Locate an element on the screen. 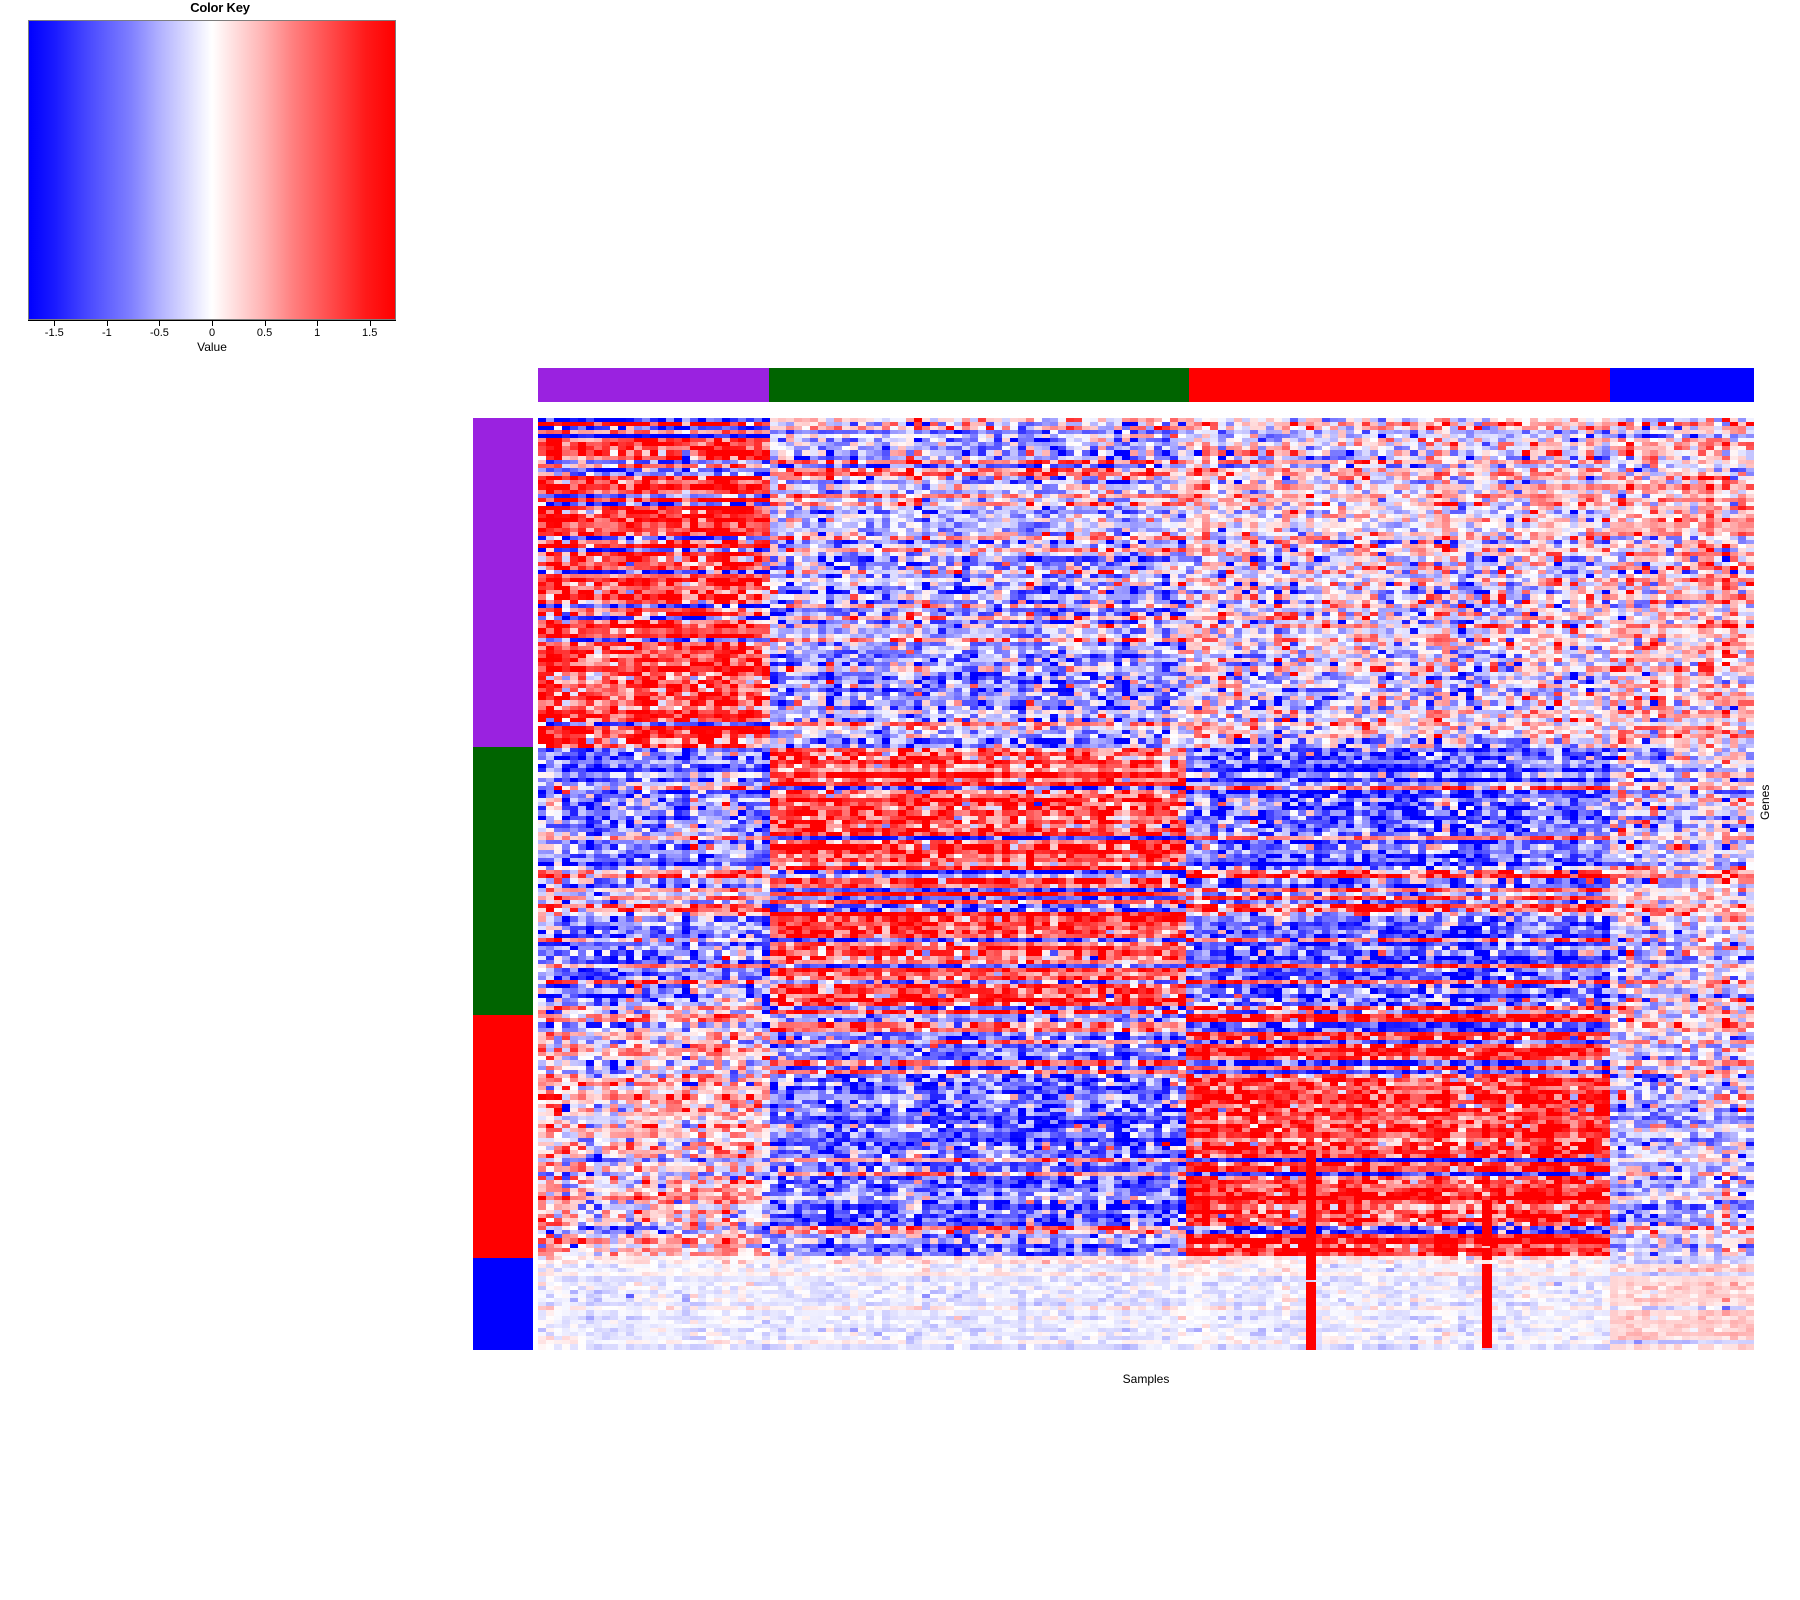 The image size is (1800, 1600). color-key-tick-label: -0.5 is located at coordinates (159, 333).